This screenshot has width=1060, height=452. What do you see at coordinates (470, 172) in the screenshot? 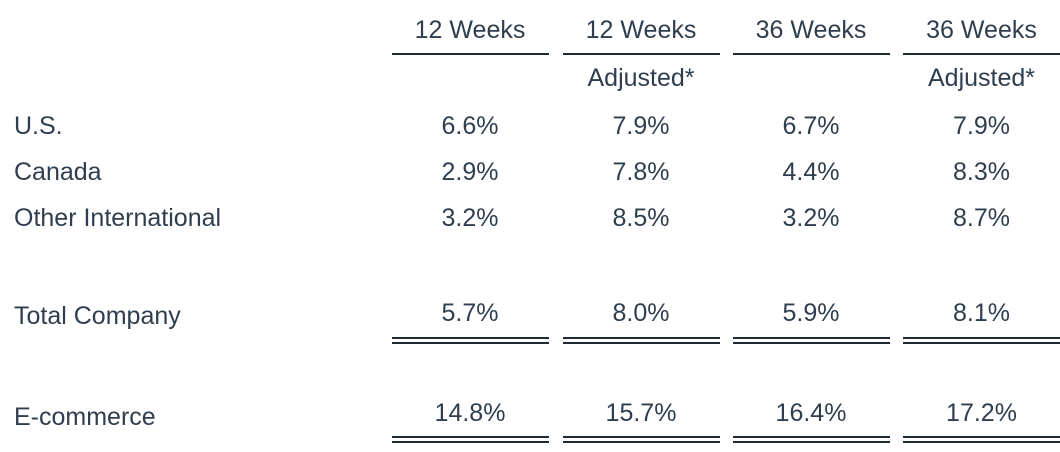
I see `table-cell: 2.9%` at bounding box center [470, 172].